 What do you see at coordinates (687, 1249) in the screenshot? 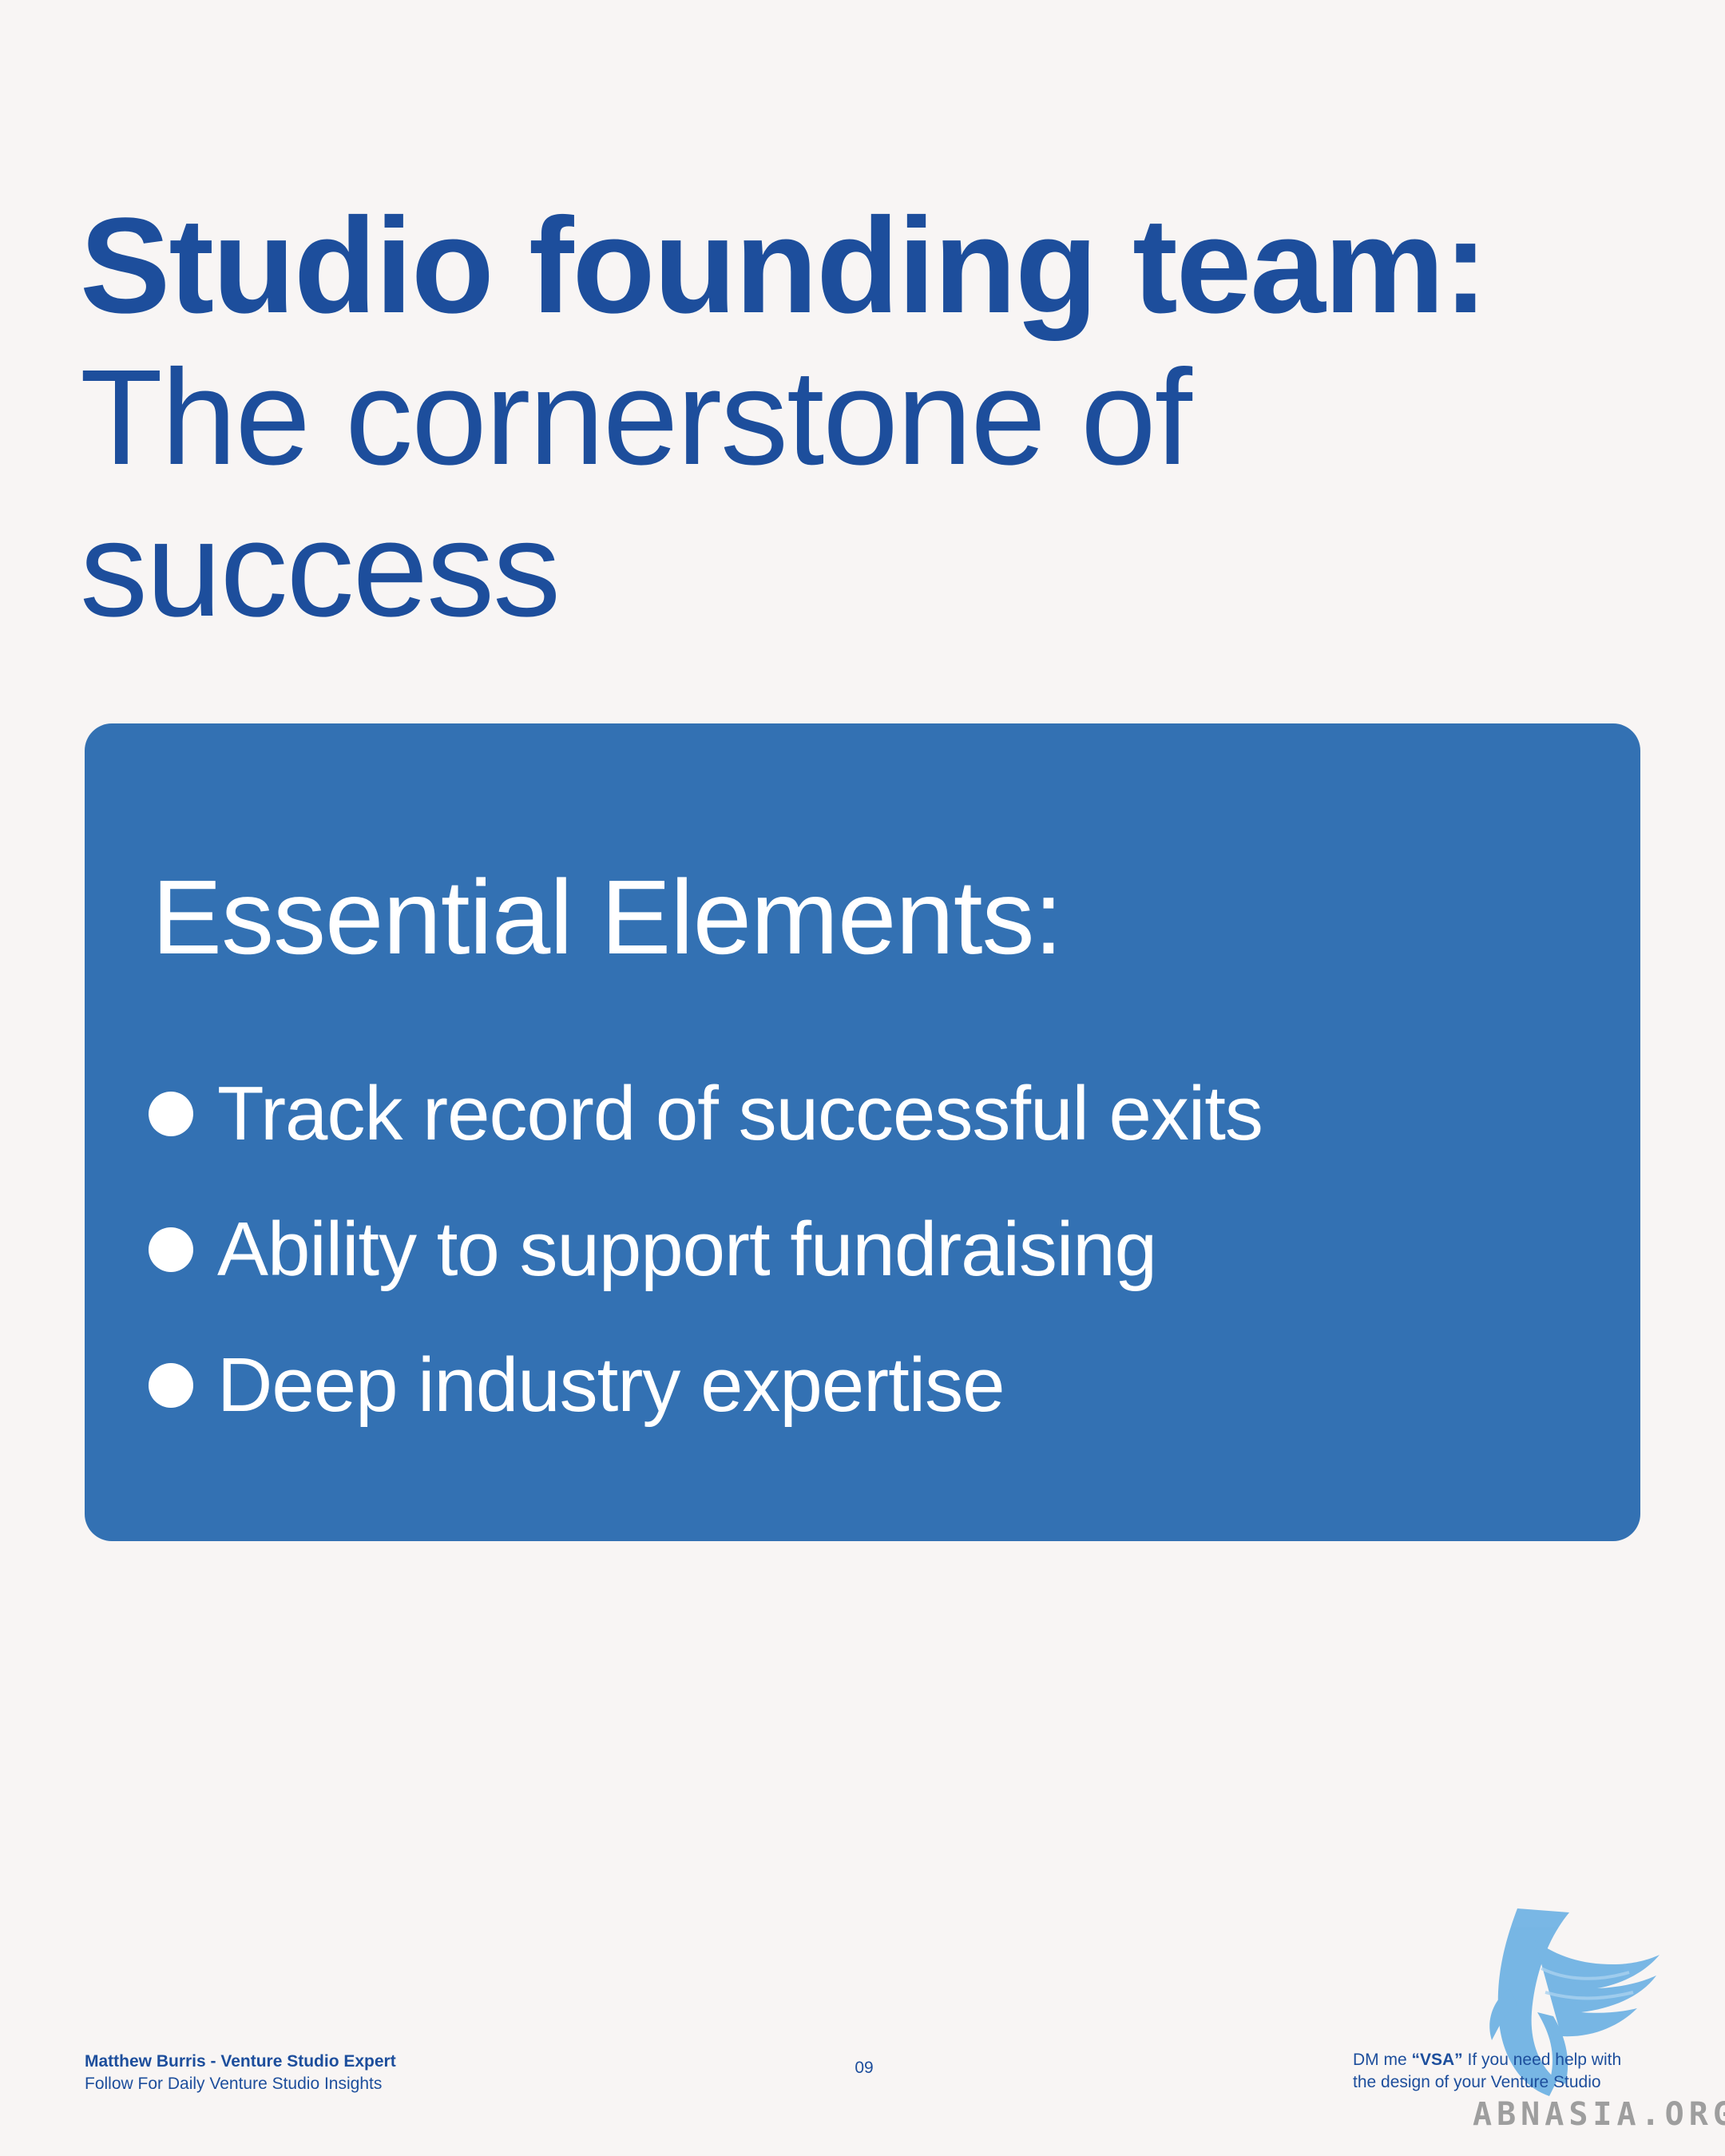
I see `list-item-text: Ability to support fundraising` at bounding box center [687, 1249].